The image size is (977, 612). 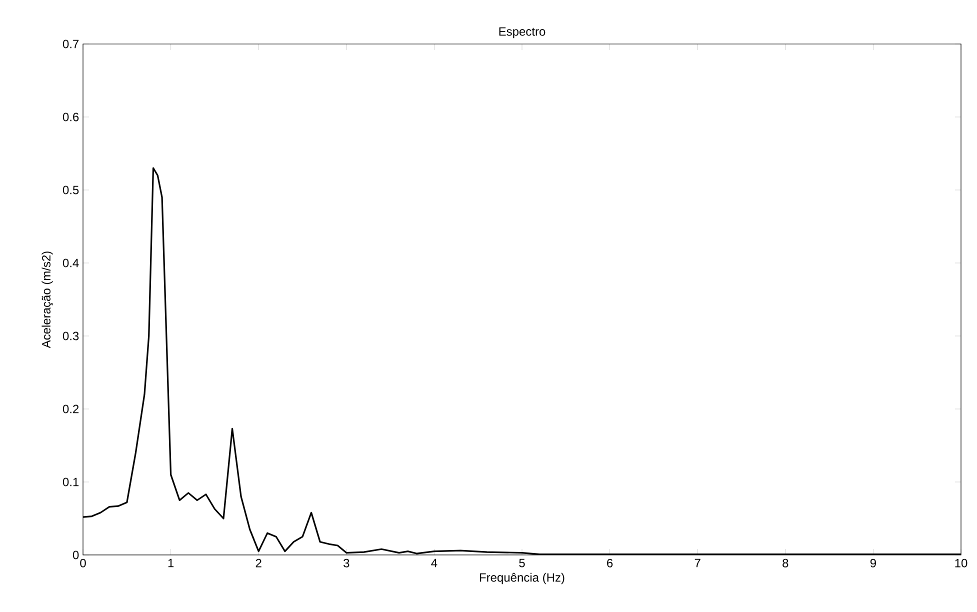 I want to click on x-tick-label: 9, so click(x=873, y=563).